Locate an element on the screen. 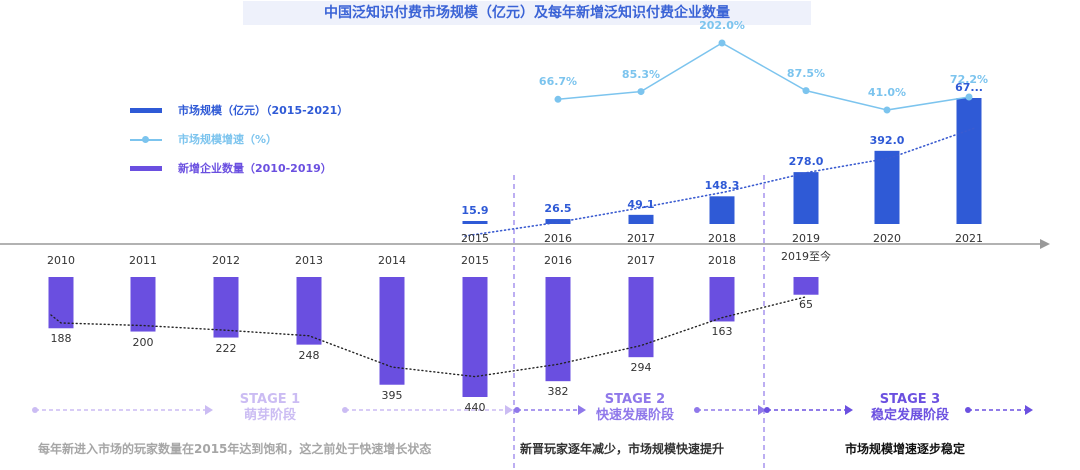  market-size-value-label: 278.0 is located at coordinates (806, 162).